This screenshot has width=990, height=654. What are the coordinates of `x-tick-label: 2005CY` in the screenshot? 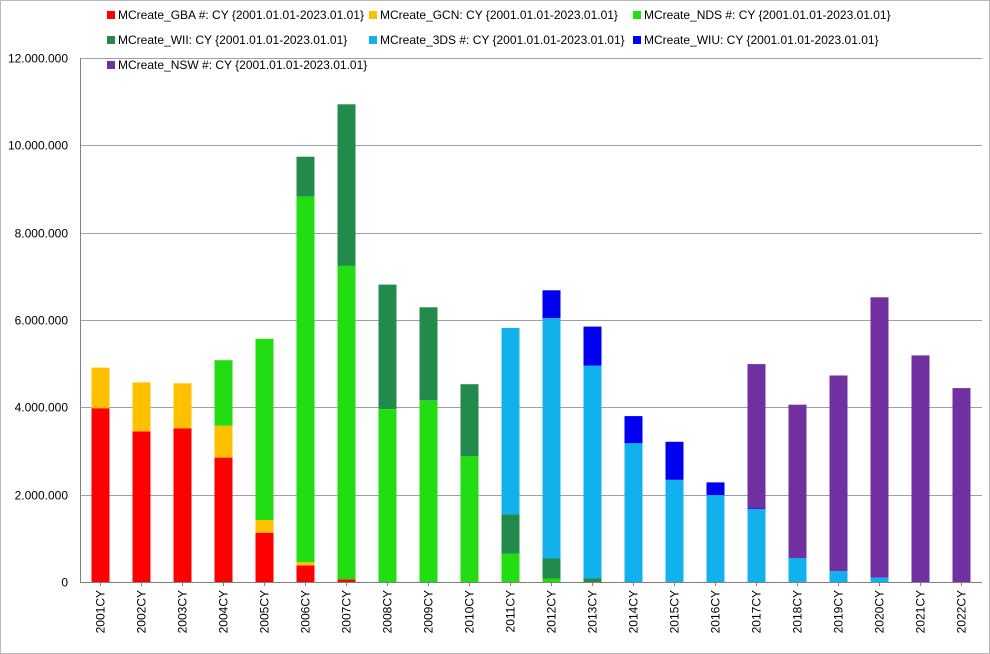 It's located at (265, 611).